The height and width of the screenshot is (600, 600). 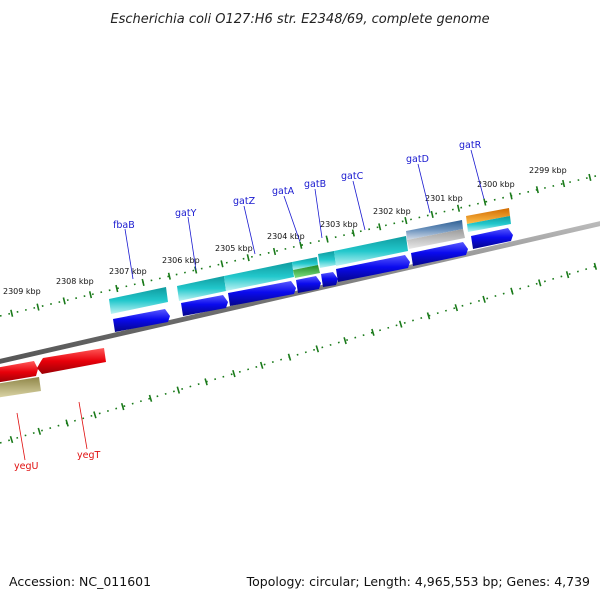 What do you see at coordinates (308, 284) in the screenshot?
I see `cds-arrow-gatA` at bounding box center [308, 284].